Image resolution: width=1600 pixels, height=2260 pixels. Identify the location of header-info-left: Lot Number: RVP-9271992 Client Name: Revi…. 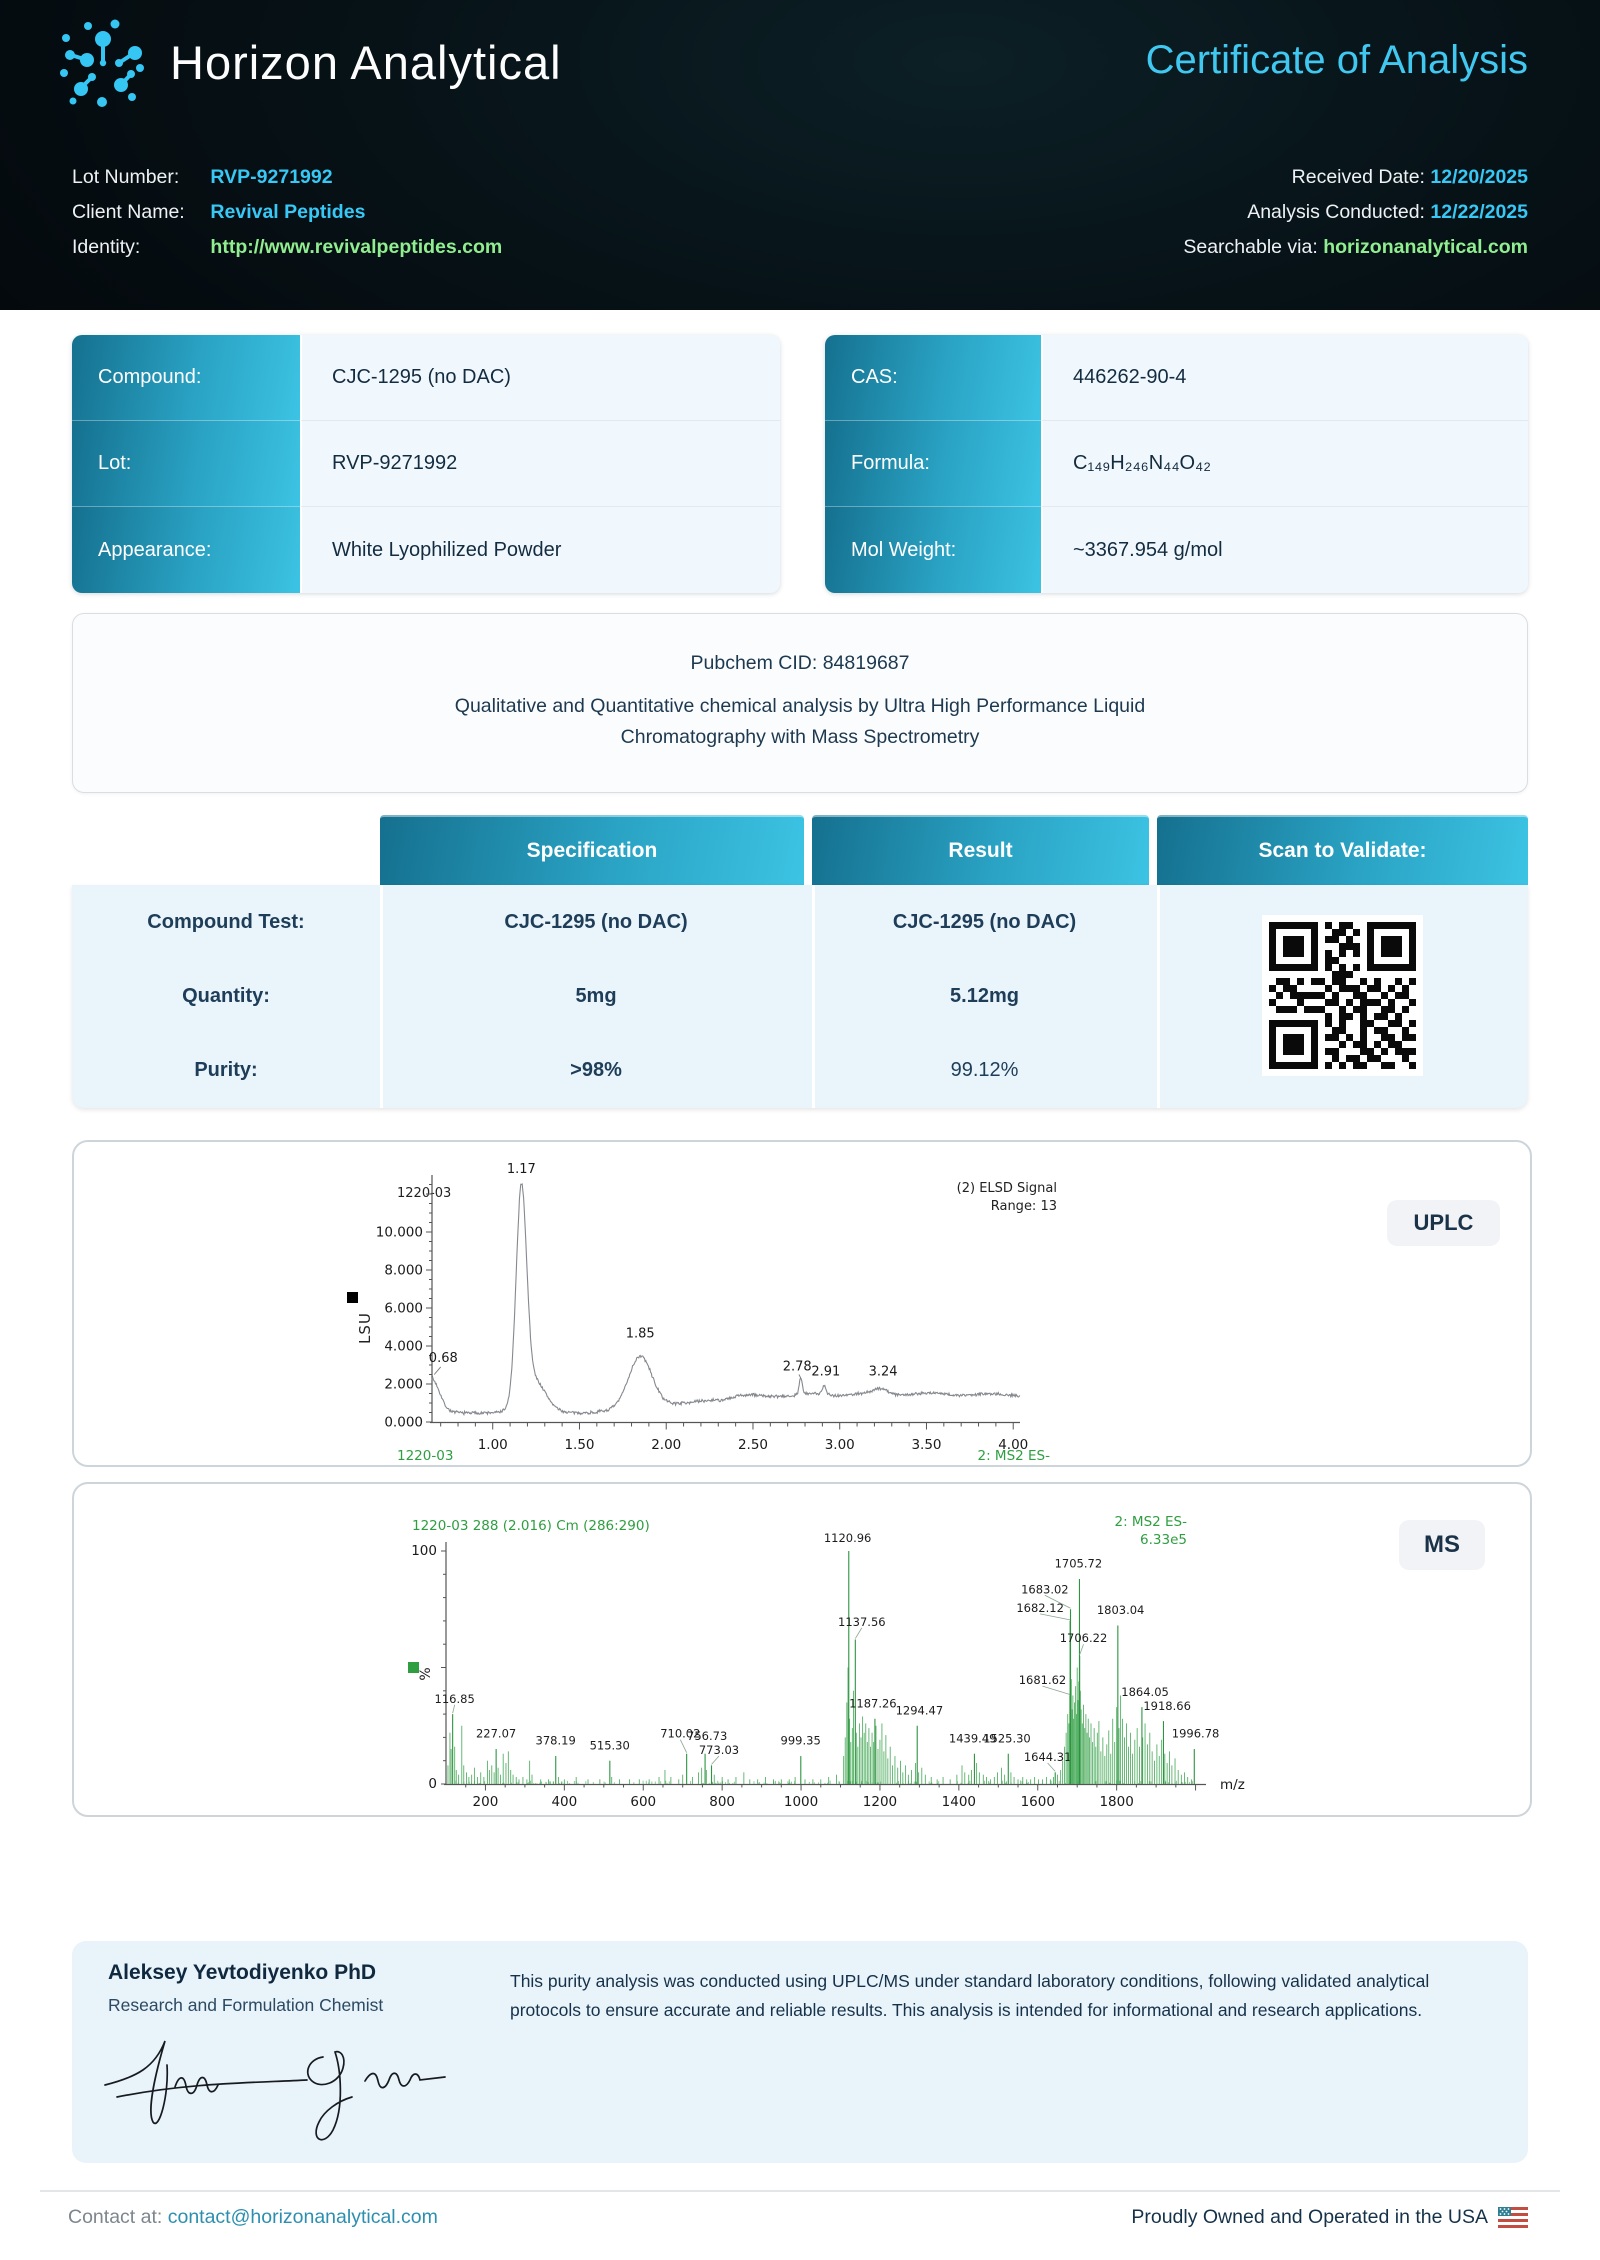
(287, 212).